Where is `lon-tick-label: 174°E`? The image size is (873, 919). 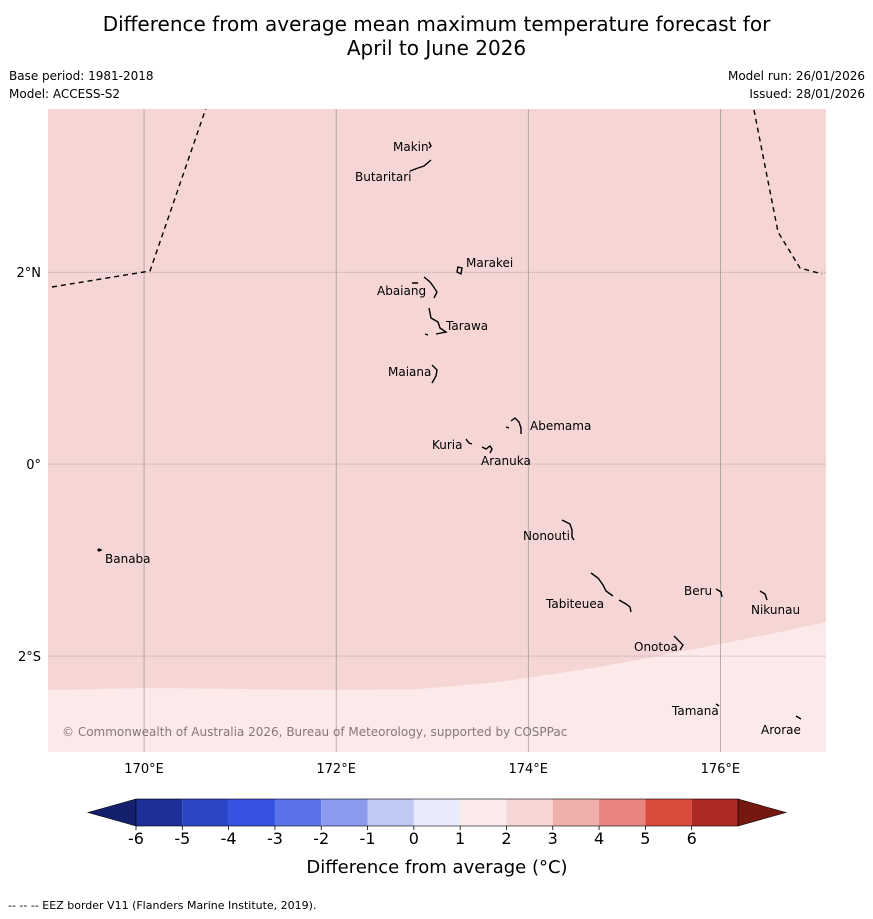 lon-tick-label: 174°E is located at coordinates (528, 769).